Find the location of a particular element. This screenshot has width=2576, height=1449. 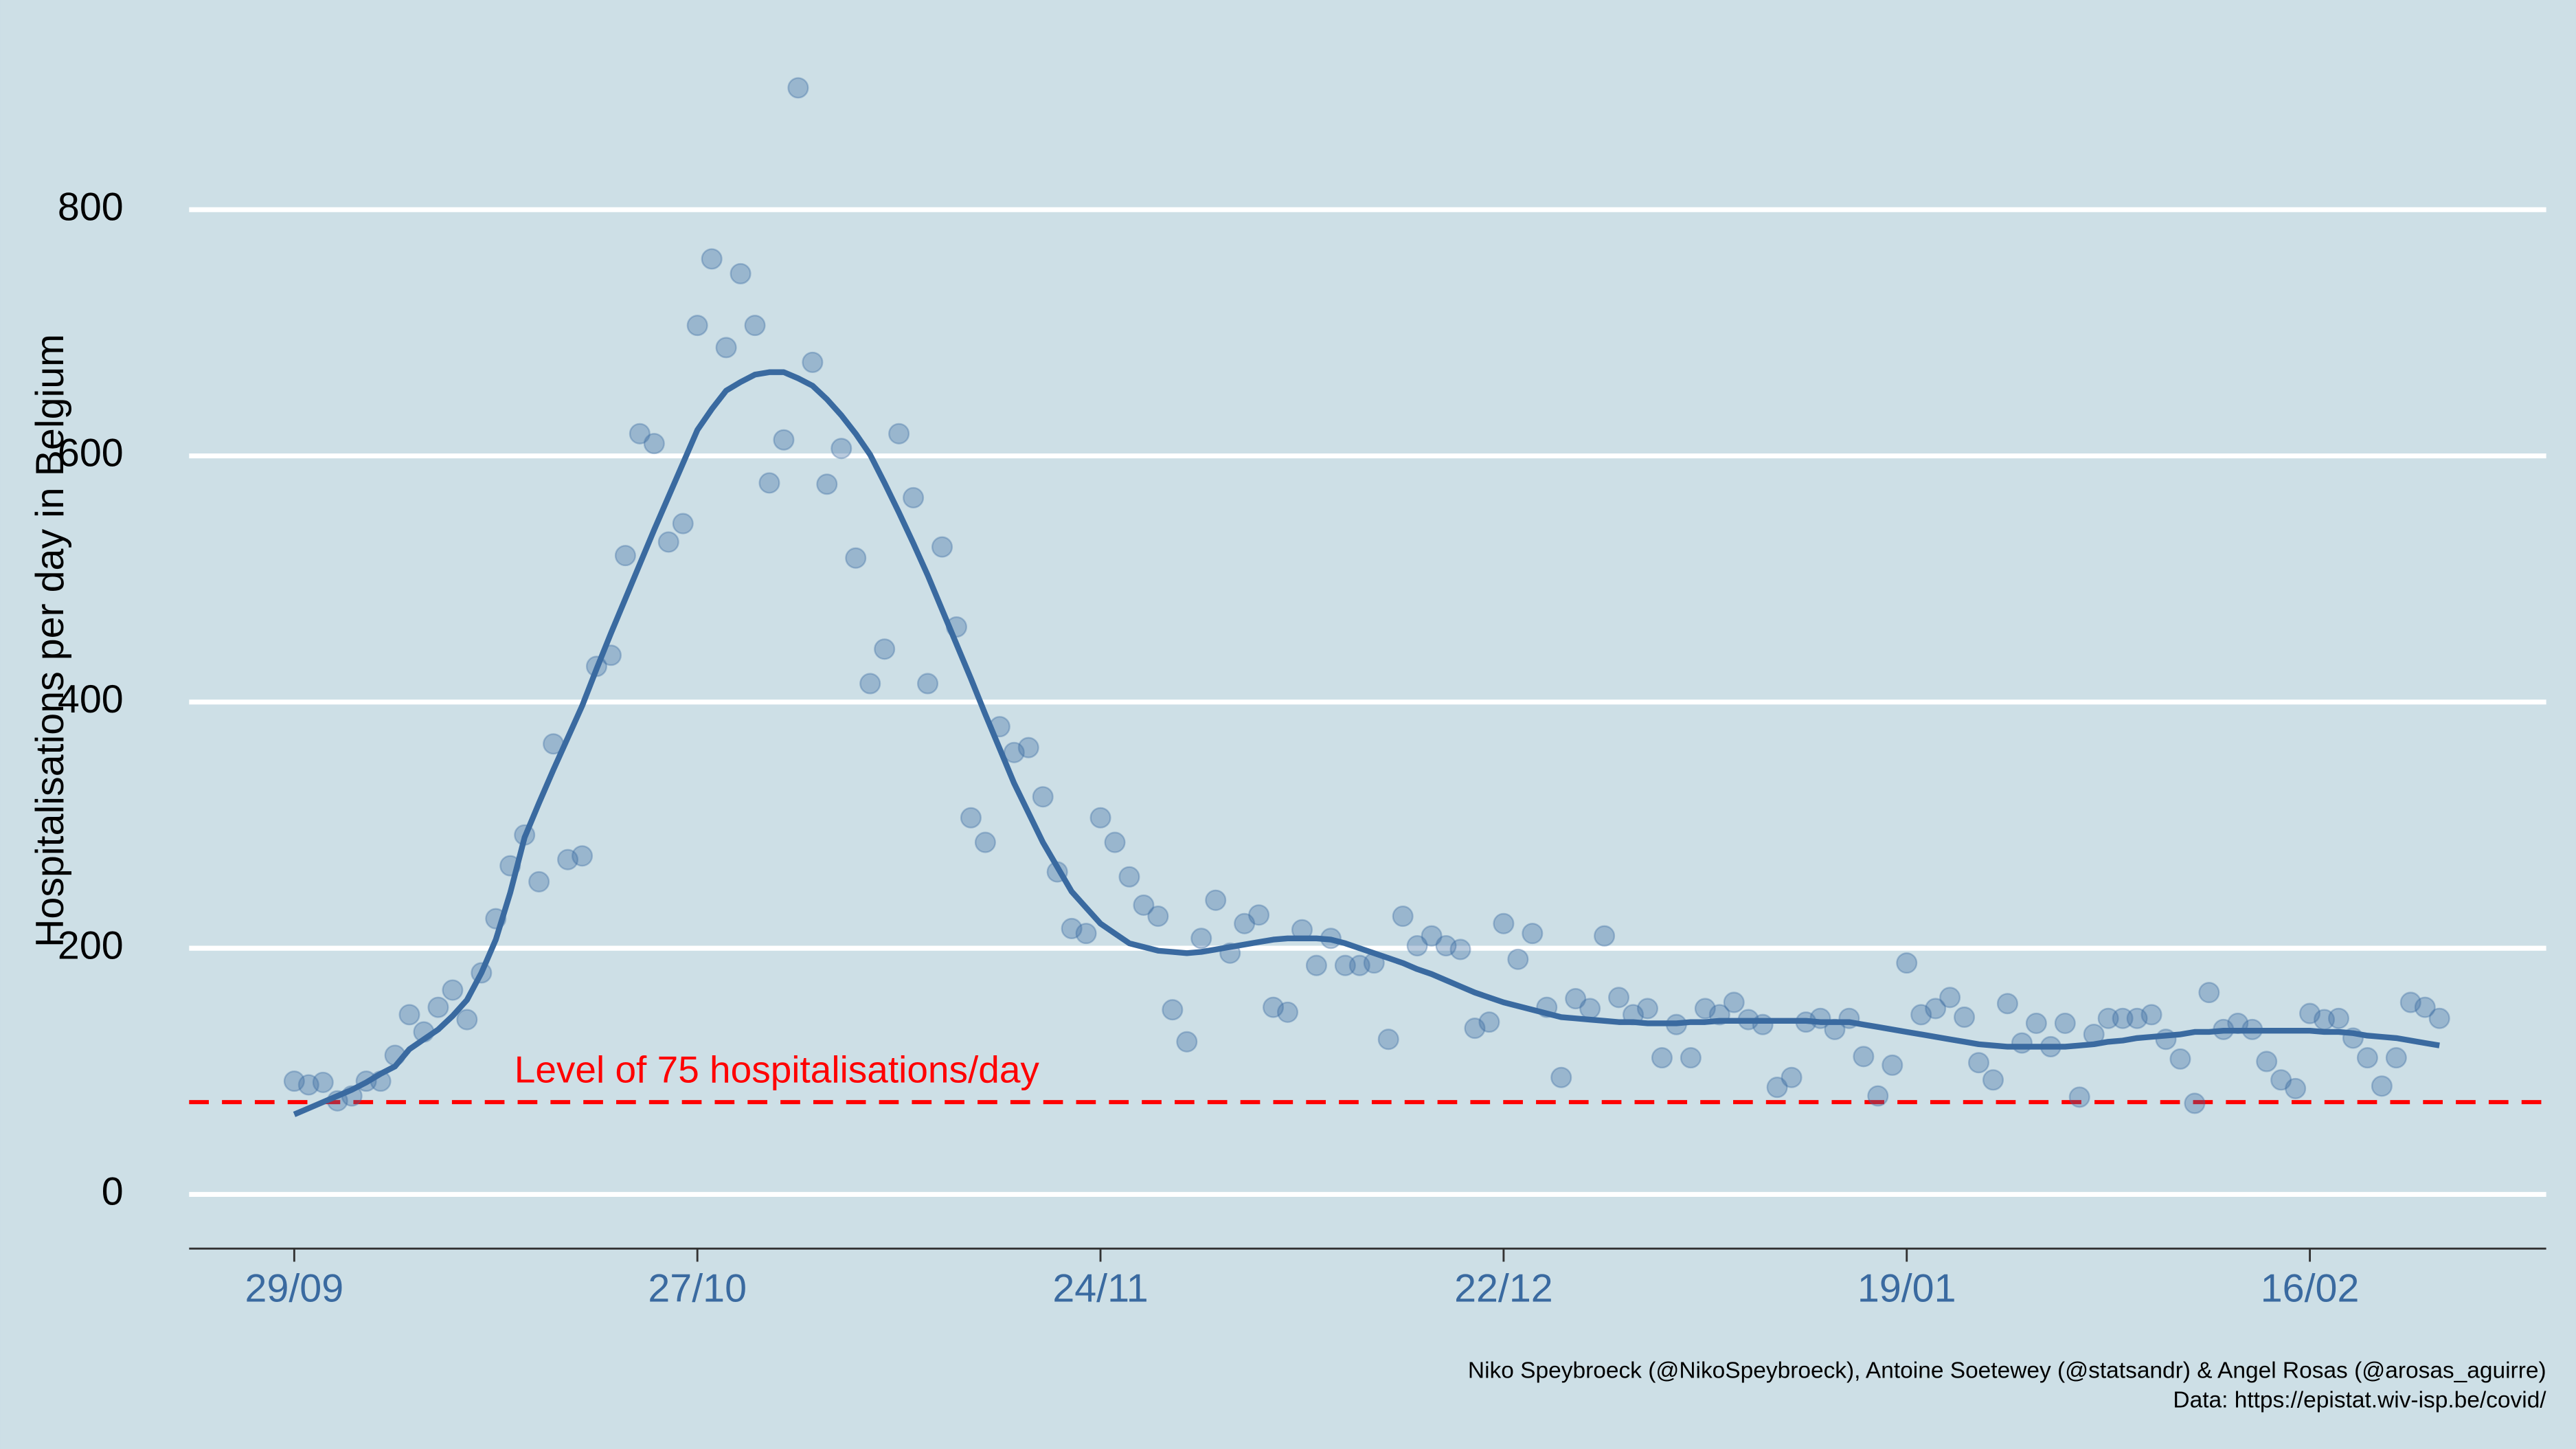

x-tick-label: 24/11 is located at coordinates (1100, 1289).